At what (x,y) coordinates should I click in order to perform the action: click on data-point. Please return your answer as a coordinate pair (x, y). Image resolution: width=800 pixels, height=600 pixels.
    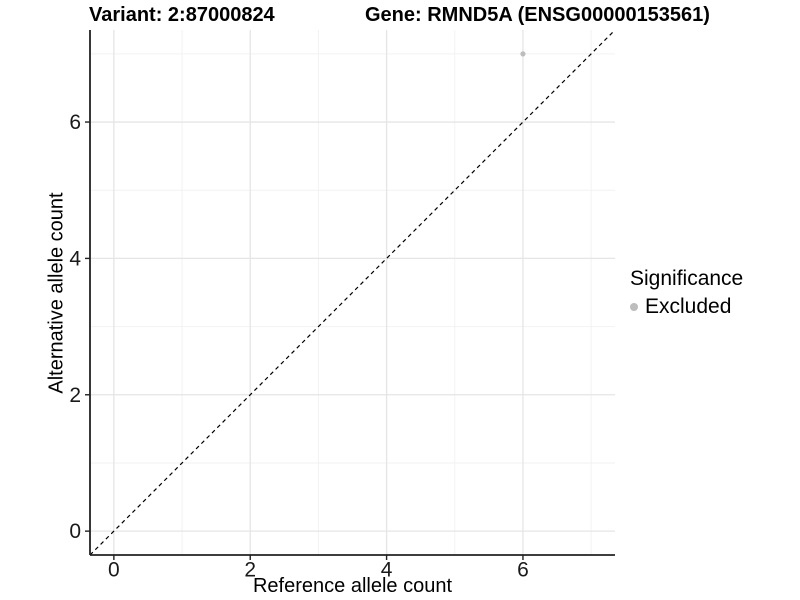
    Looking at the image, I should click on (523, 54).